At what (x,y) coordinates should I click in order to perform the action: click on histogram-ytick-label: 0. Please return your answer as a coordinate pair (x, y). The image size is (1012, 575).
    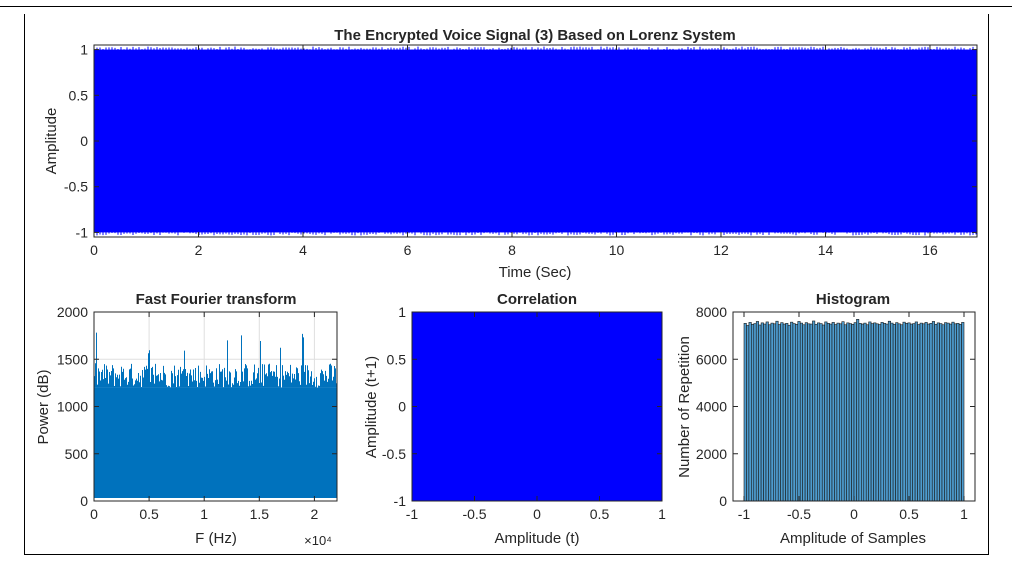
    Looking at the image, I should click on (723, 501).